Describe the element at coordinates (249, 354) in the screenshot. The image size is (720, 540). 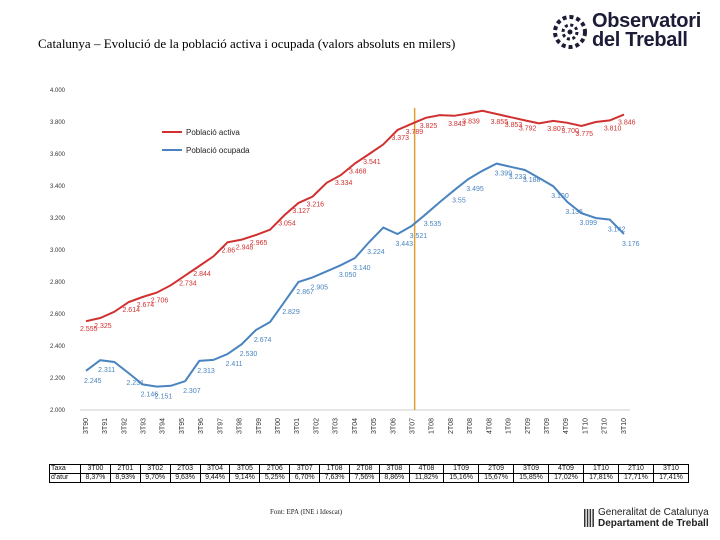
I see `data-label-ocupada: 2.530` at that location.